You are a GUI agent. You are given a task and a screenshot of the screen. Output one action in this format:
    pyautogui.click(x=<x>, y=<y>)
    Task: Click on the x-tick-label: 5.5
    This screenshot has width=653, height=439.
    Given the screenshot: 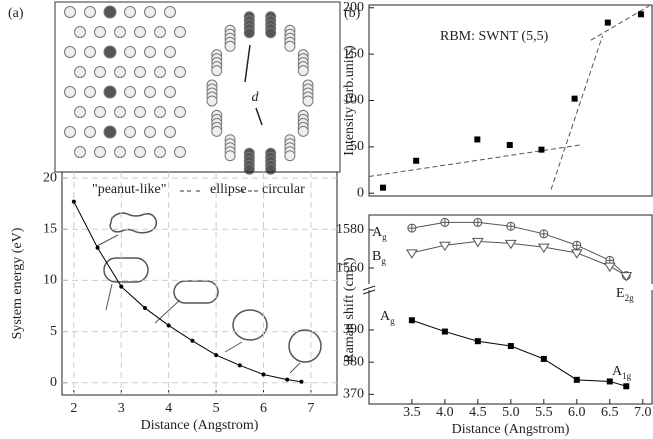 What is the action you would take?
    pyautogui.click(x=544, y=412)
    